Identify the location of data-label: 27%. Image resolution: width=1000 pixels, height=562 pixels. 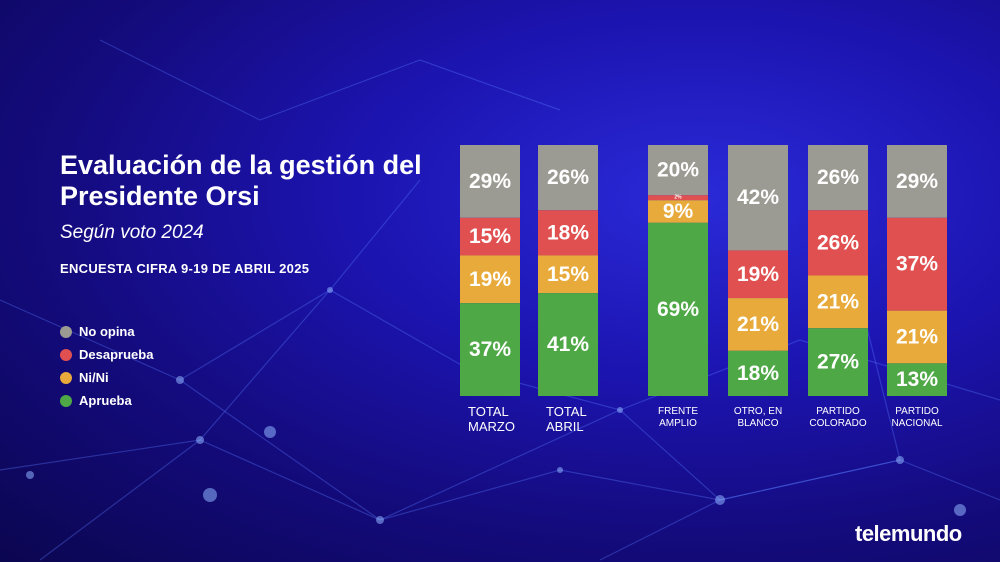
(838, 362).